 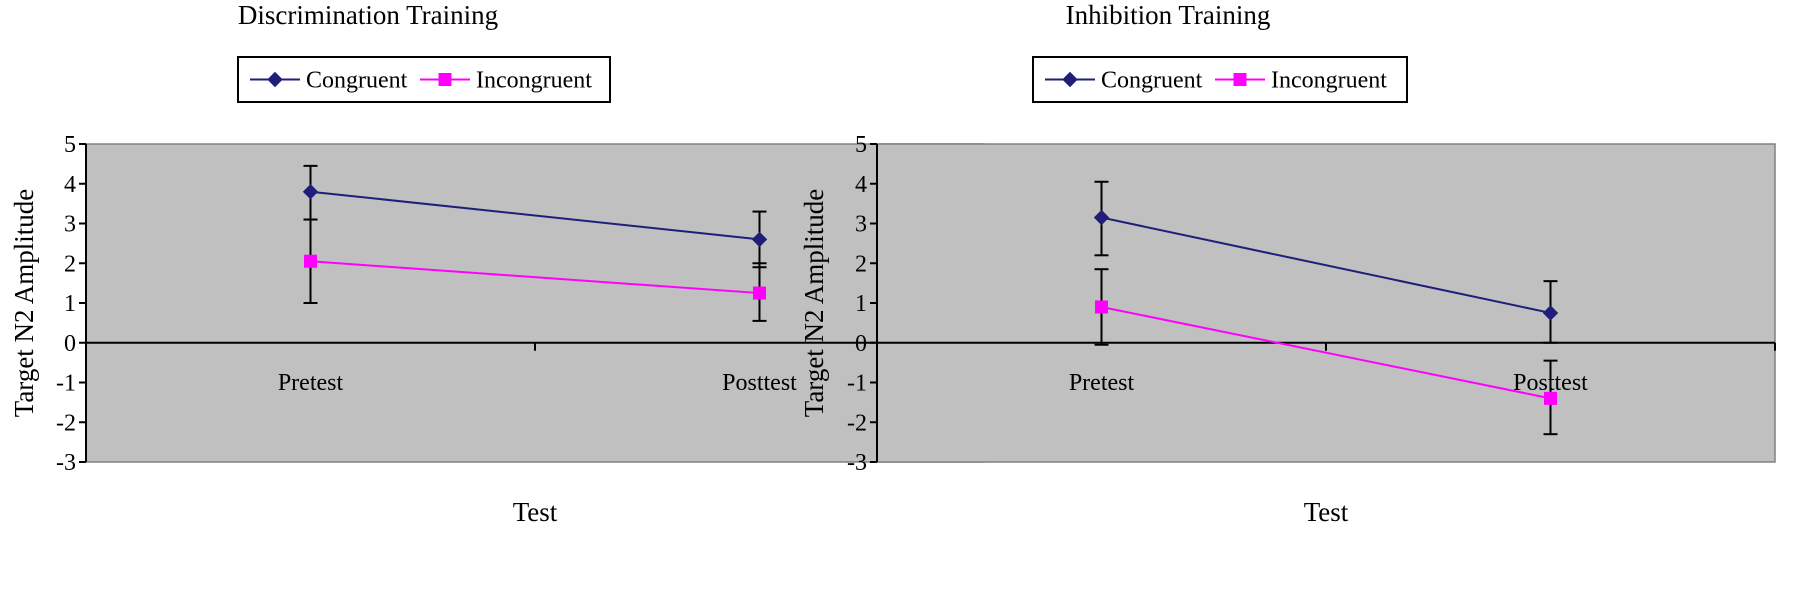 What do you see at coordinates (759, 383) in the screenshot?
I see `x-tick-label: Posttest` at bounding box center [759, 383].